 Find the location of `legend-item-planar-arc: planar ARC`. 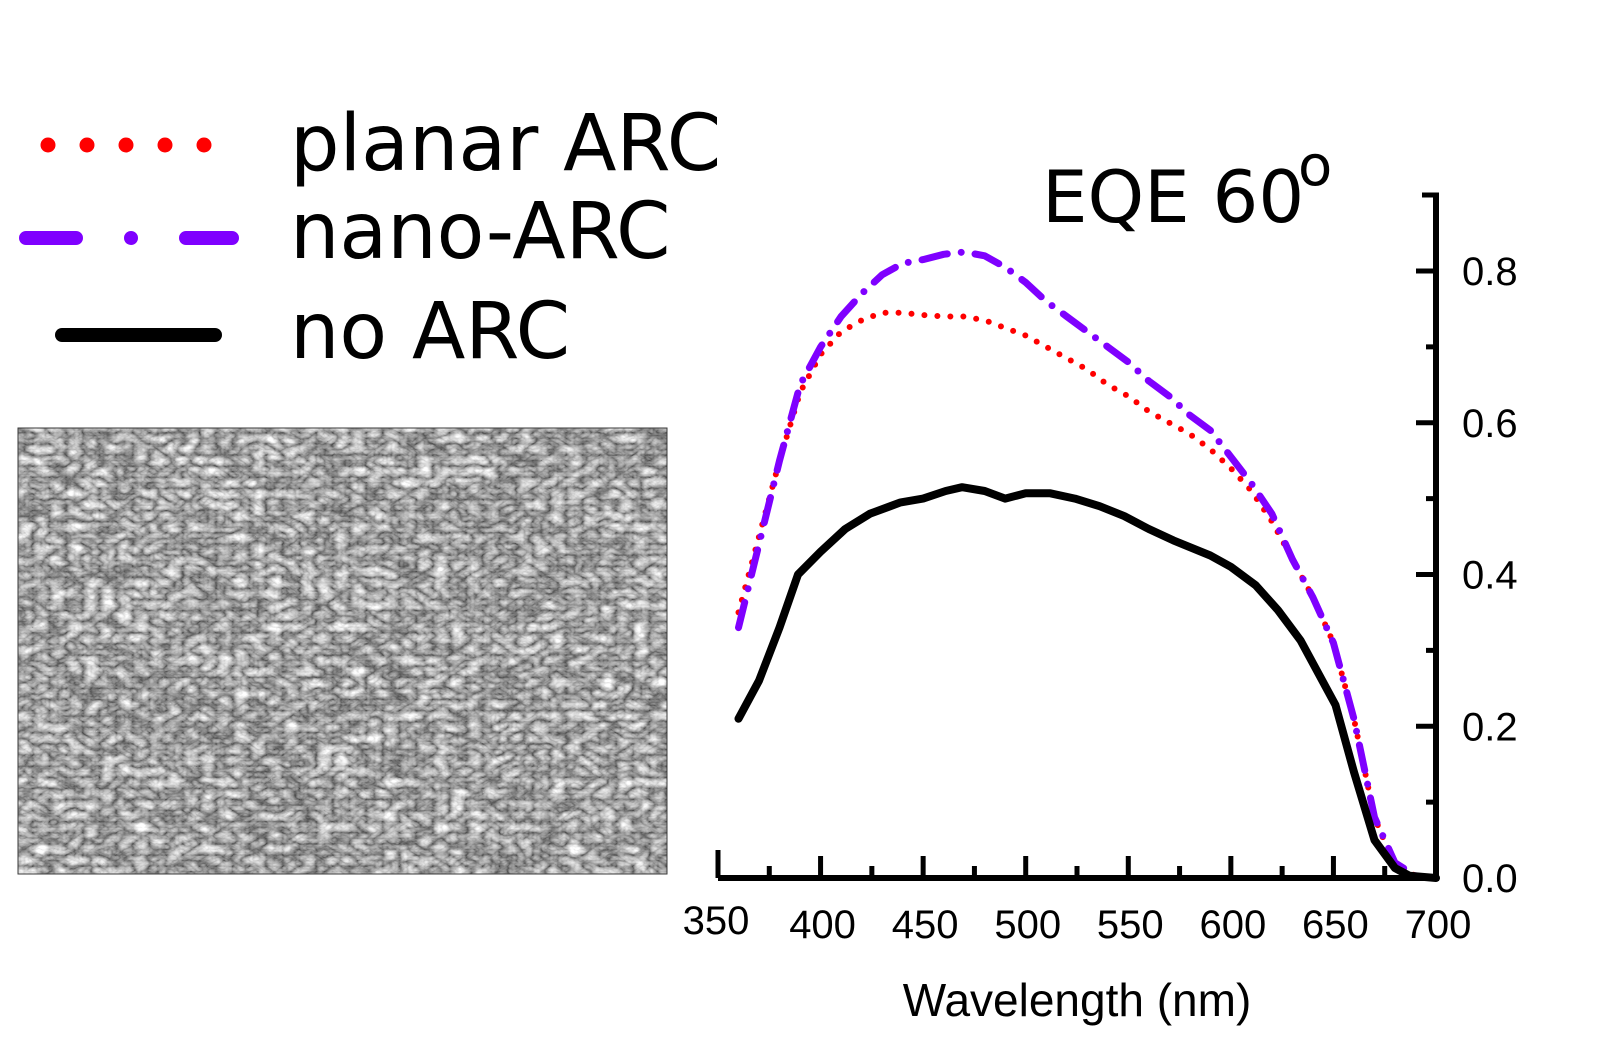

legend-item-planar-arc: planar ARC is located at coordinates (380, 144).